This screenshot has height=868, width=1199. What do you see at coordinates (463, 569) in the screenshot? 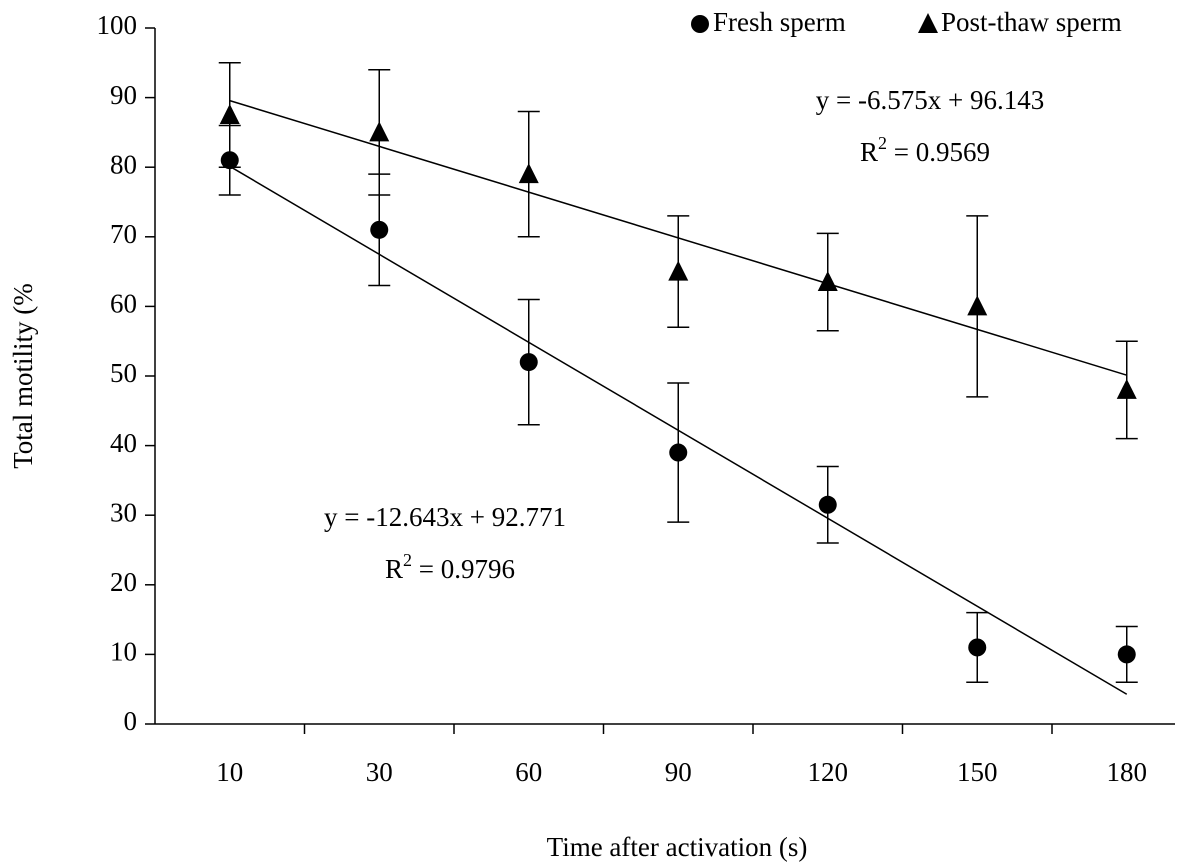
I see `r2-value: = 0.9796` at bounding box center [463, 569].